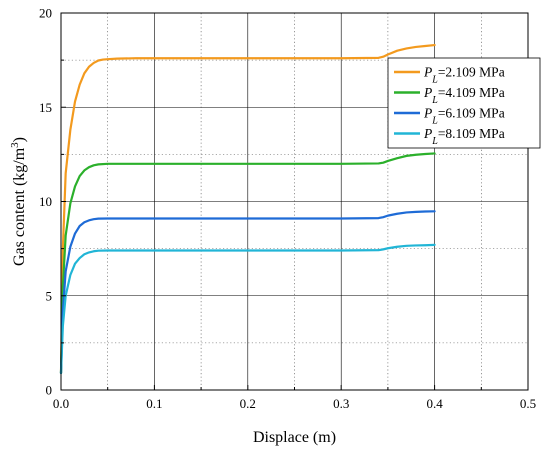 This screenshot has height=455, width=550. Describe the element at coordinates (49, 295) in the screenshot. I see `y-tick-label: 5` at that location.